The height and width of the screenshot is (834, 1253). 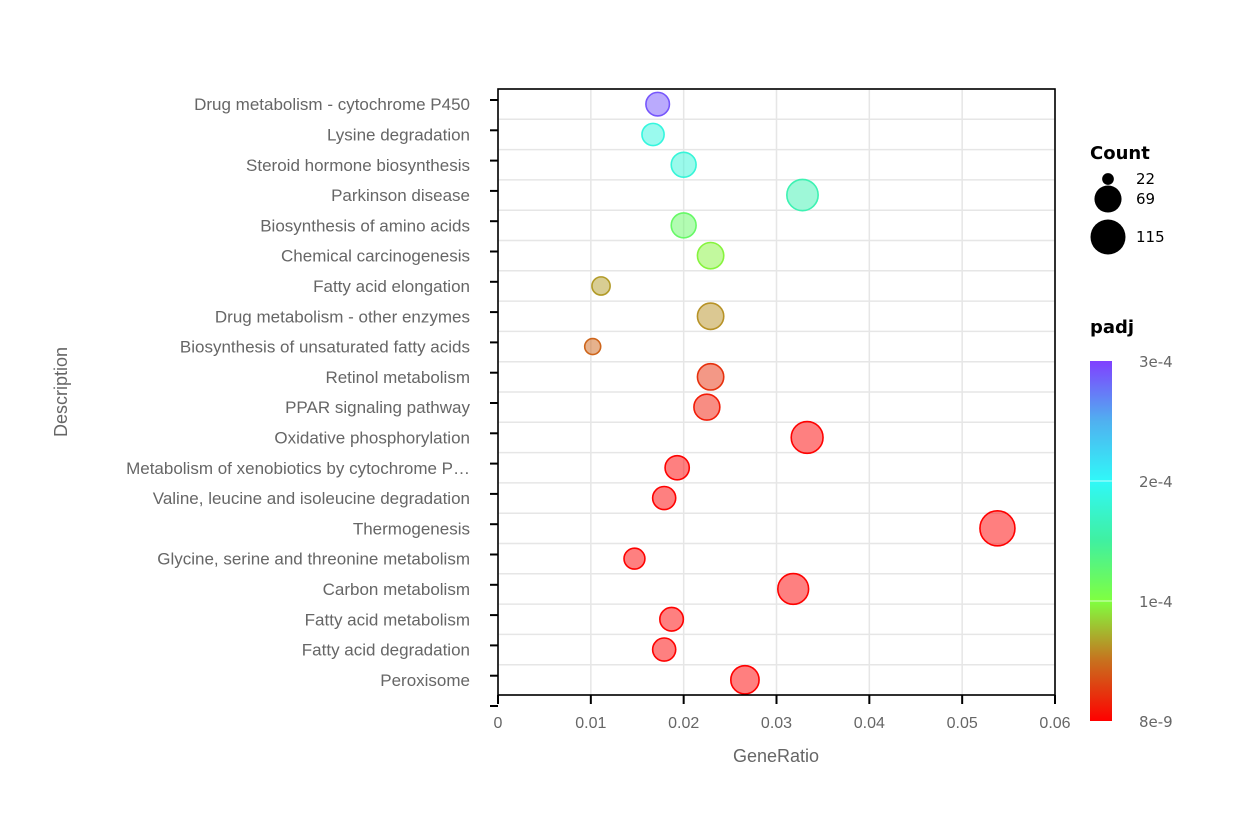 I want to click on colorbar-tick-label: 8e-9, so click(x=1156, y=722).